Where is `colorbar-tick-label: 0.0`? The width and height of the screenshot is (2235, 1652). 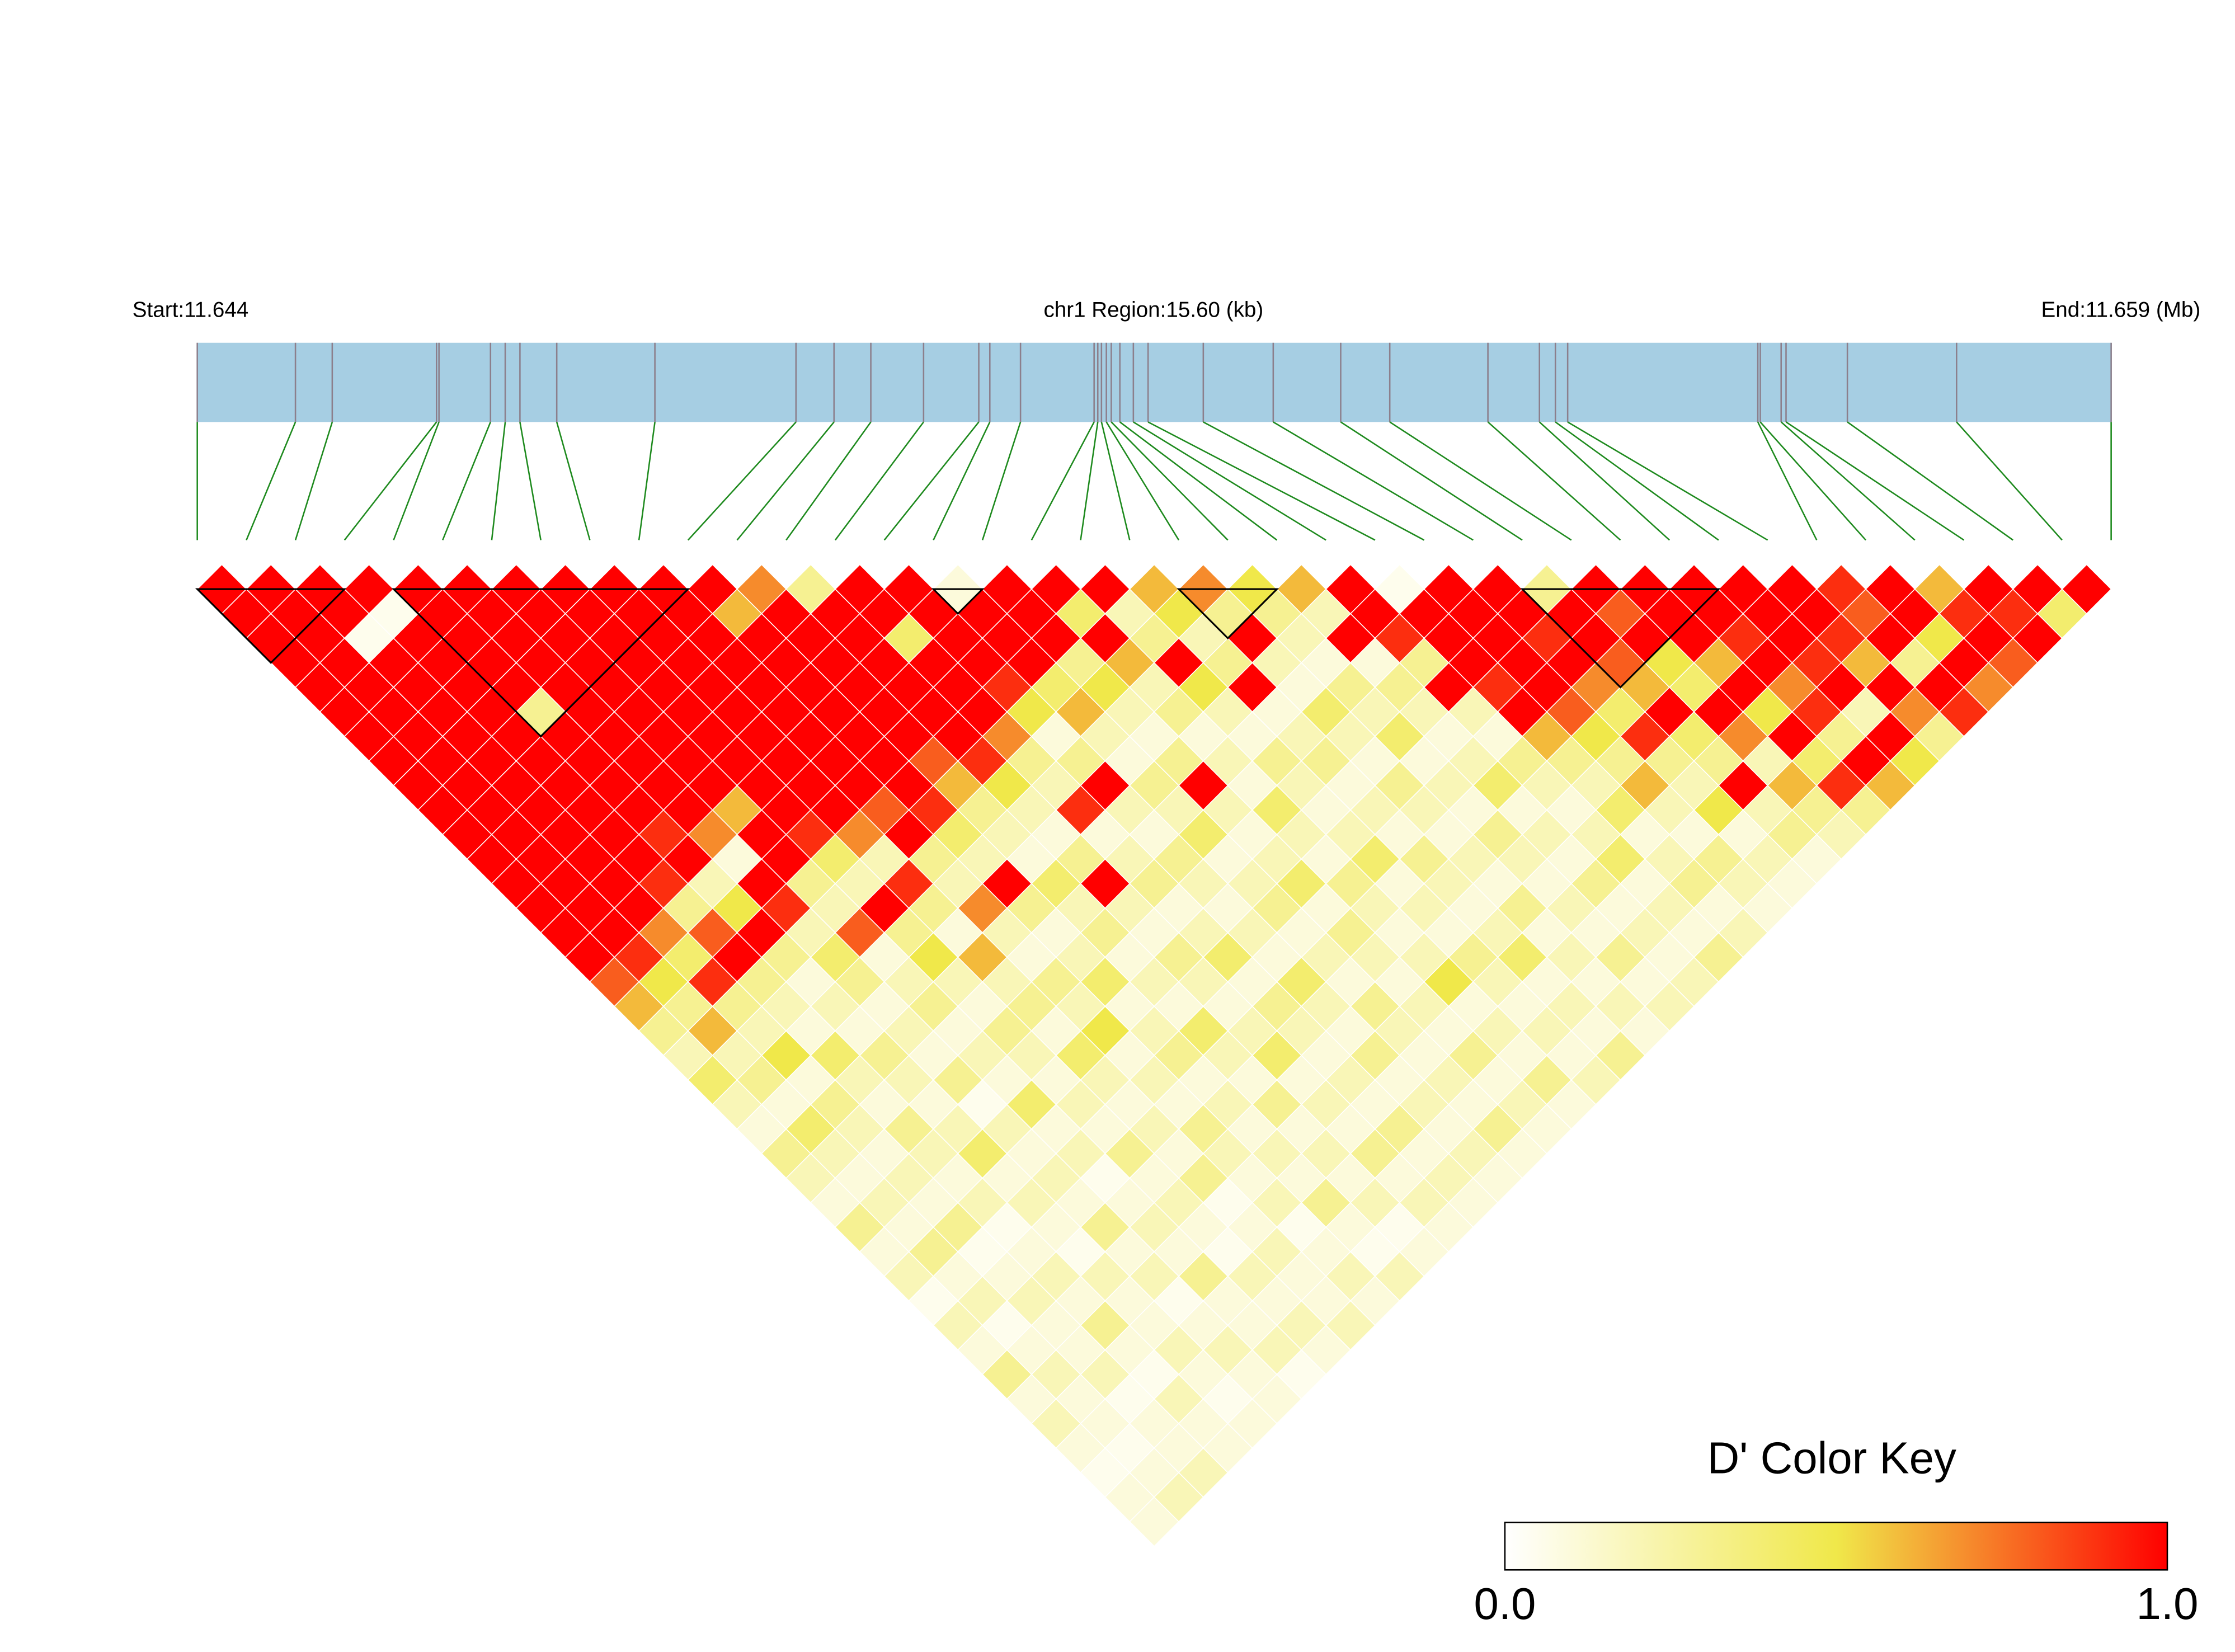 colorbar-tick-label: 0.0 is located at coordinates (1505, 1604).